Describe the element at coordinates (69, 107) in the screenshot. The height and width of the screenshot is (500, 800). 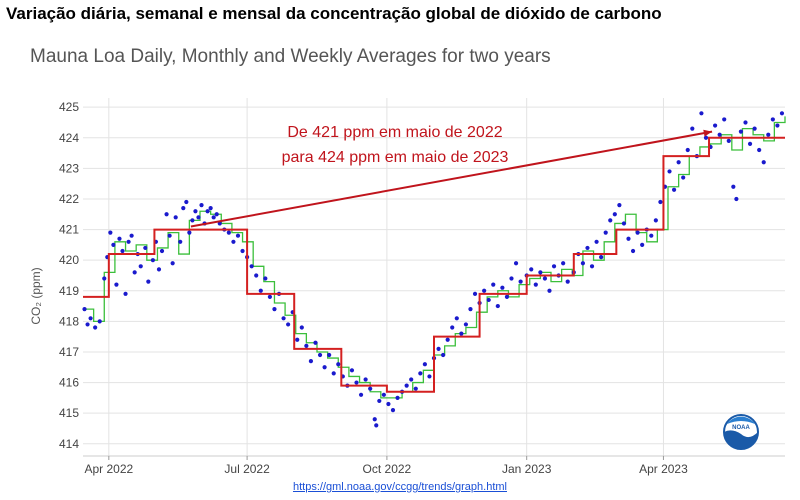
I see `y-tick-label: 425` at that location.